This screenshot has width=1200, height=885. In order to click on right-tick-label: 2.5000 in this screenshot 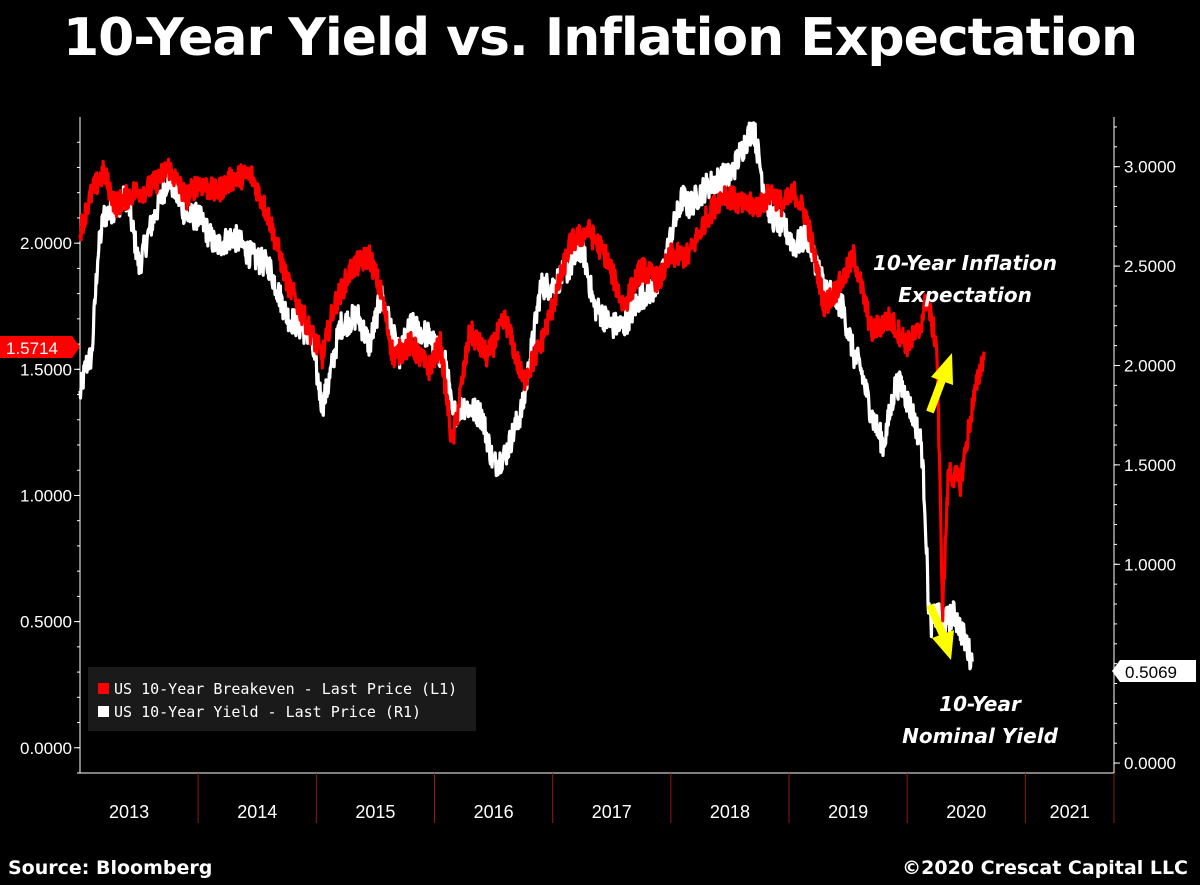, I will do `click(1150, 266)`.